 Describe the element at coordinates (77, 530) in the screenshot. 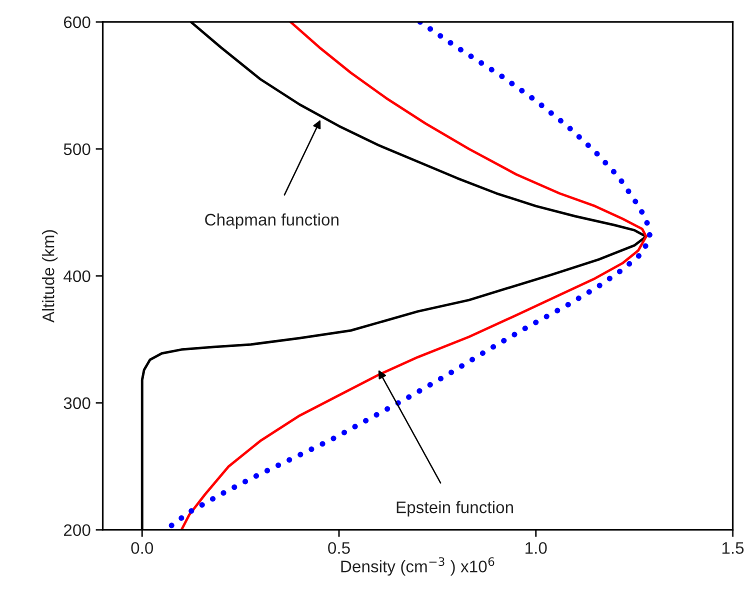

I see `y-tick-label: 200` at that location.